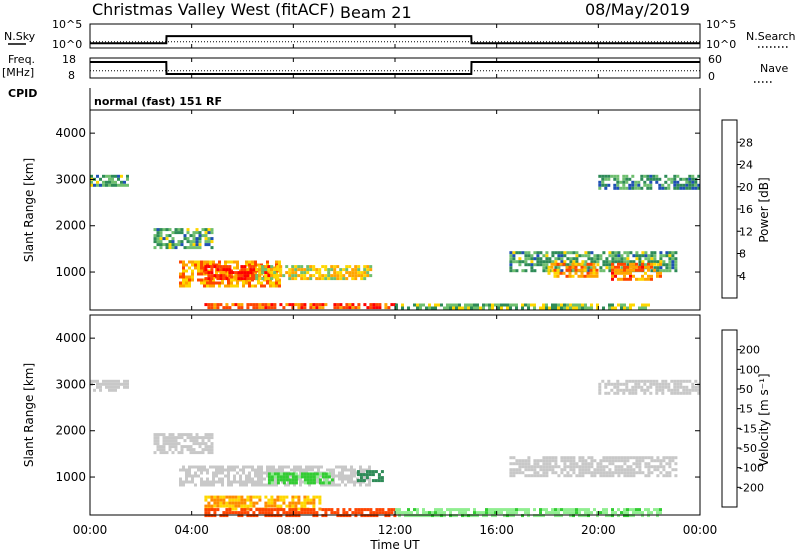 The height and width of the screenshot is (554, 800). What do you see at coordinates (191, 530) in the screenshot?
I see `x-tick-label: 04:00` at bounding box center [191, 530].